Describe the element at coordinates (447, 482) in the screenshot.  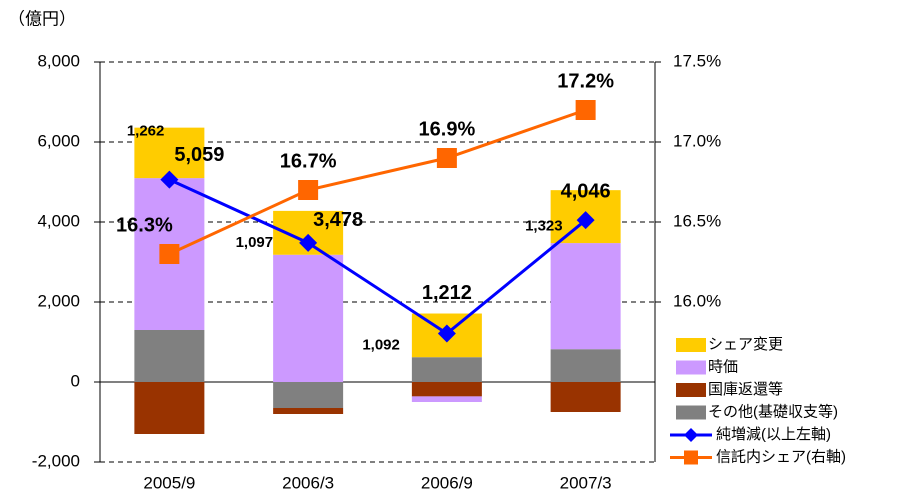
I see `x-tick-label: 2006/9` at that location.